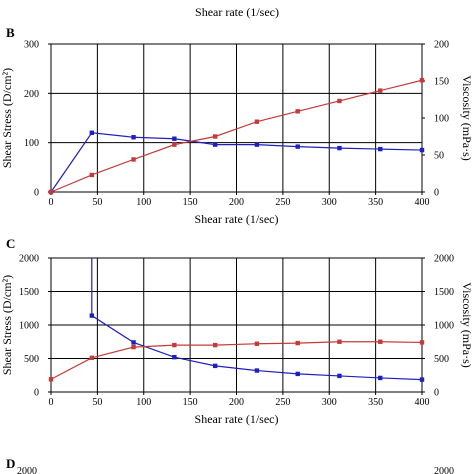 The height and width of the screenshot is (474, 474). Describe the element at coordinates (31, 359) in the screenshot. I see `y-left-tick-label: 500` at that location.